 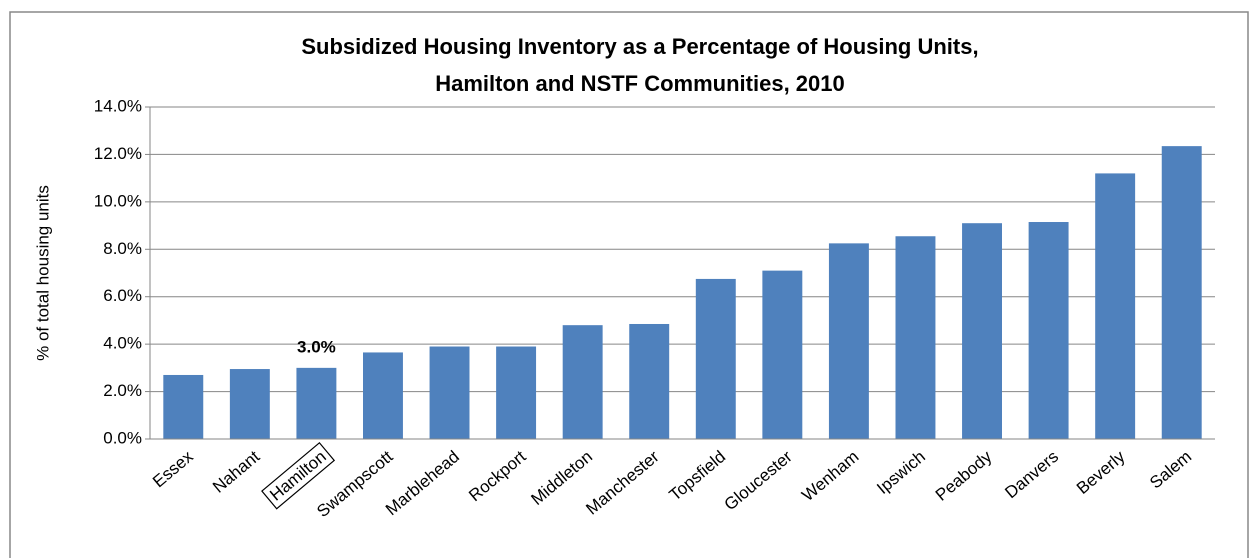 I want to click on y-tick-label: 6.0%, so click(x=122, y=295).